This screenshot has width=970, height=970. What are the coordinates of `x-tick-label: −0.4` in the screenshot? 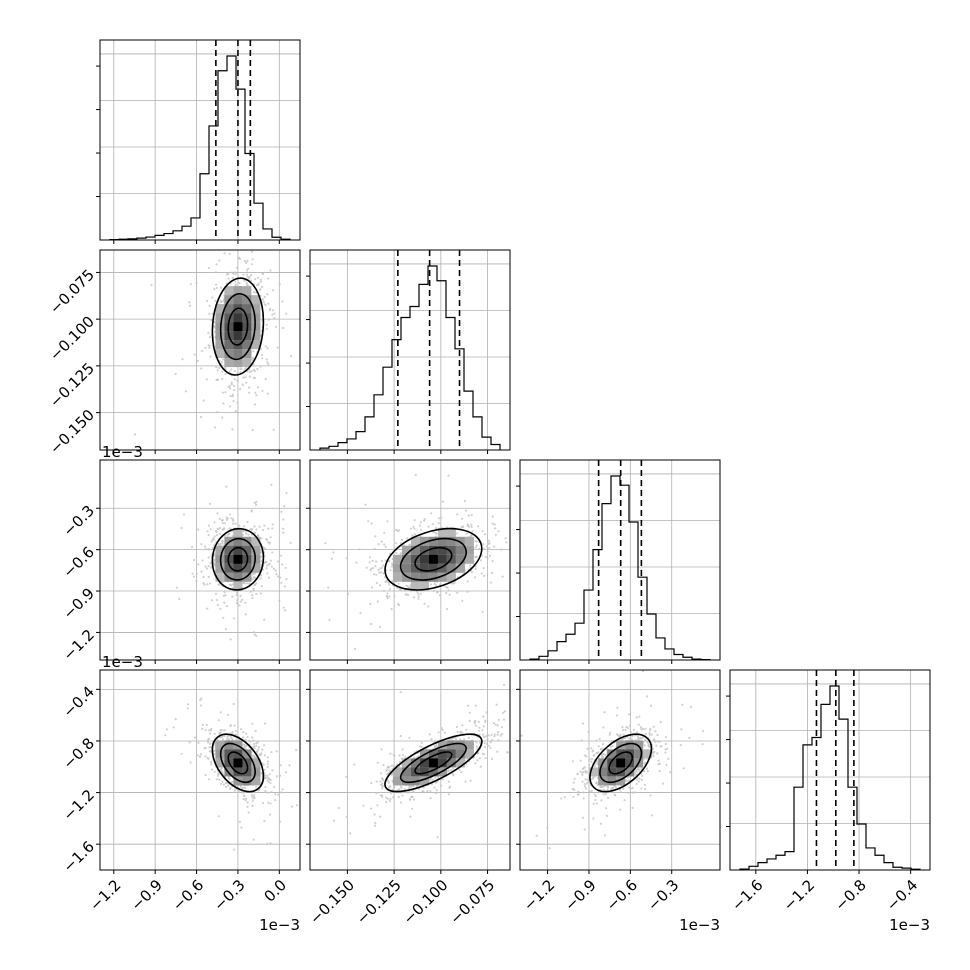 It's located at (902, 895).